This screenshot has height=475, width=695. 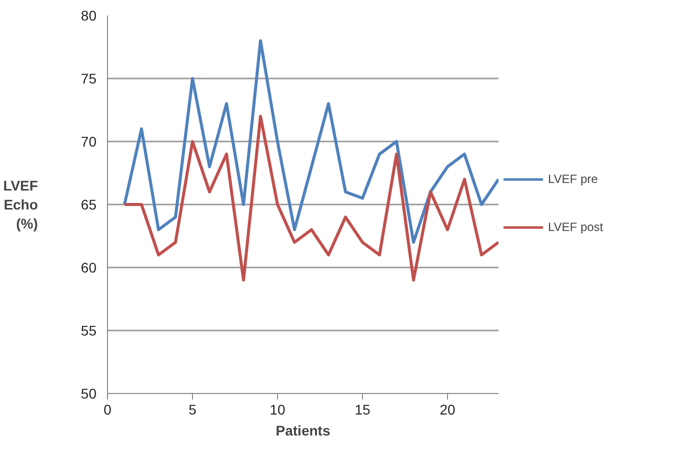 I want to click on y-tick-label: 75, so click(x=88, y=78).